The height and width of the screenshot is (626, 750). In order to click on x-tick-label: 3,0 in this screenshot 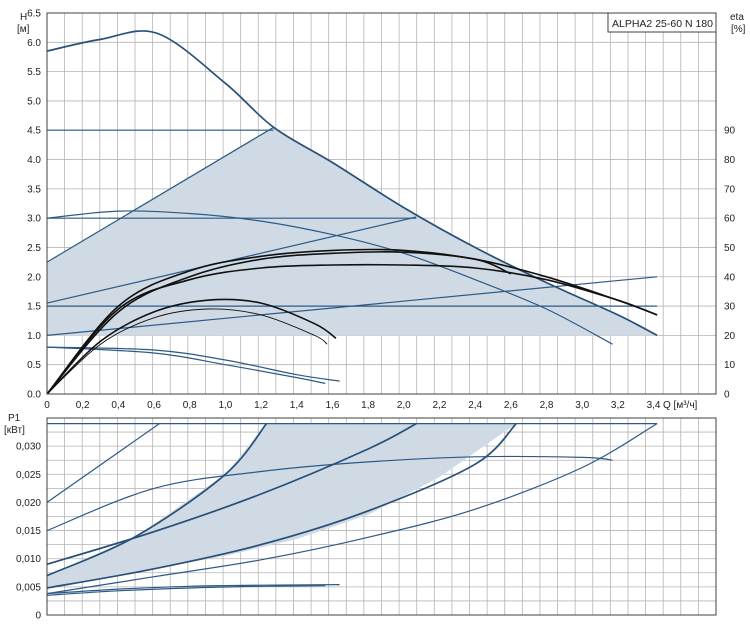, I will do `click(582, 405)`.